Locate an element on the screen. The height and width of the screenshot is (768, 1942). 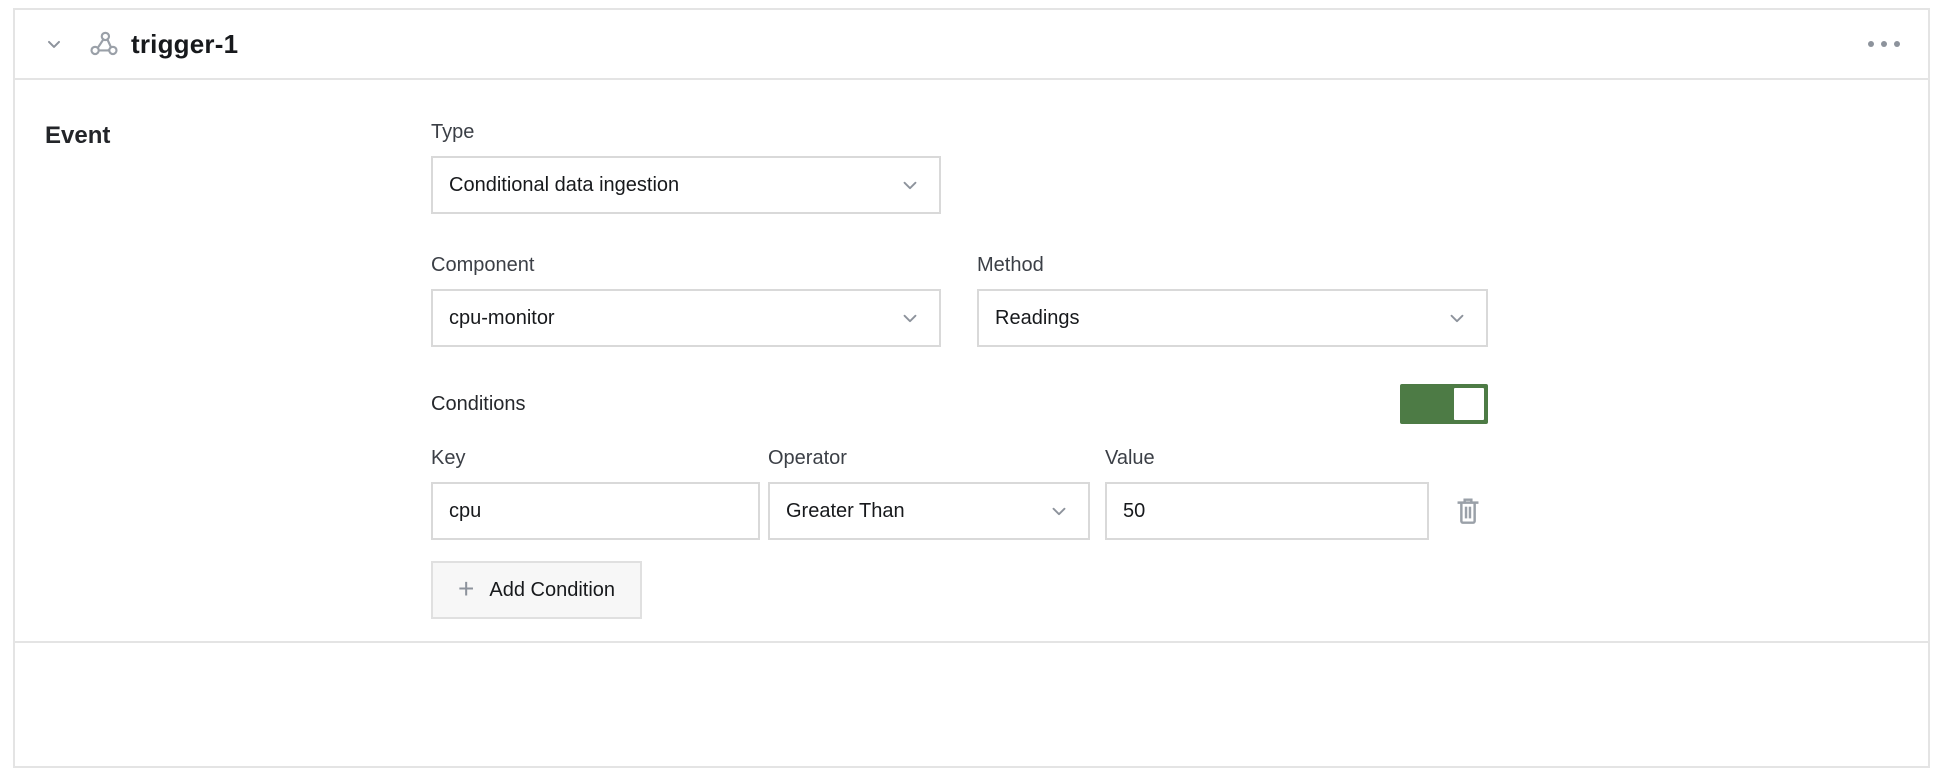
value-label: Value is located at coordinates (1130, 458).